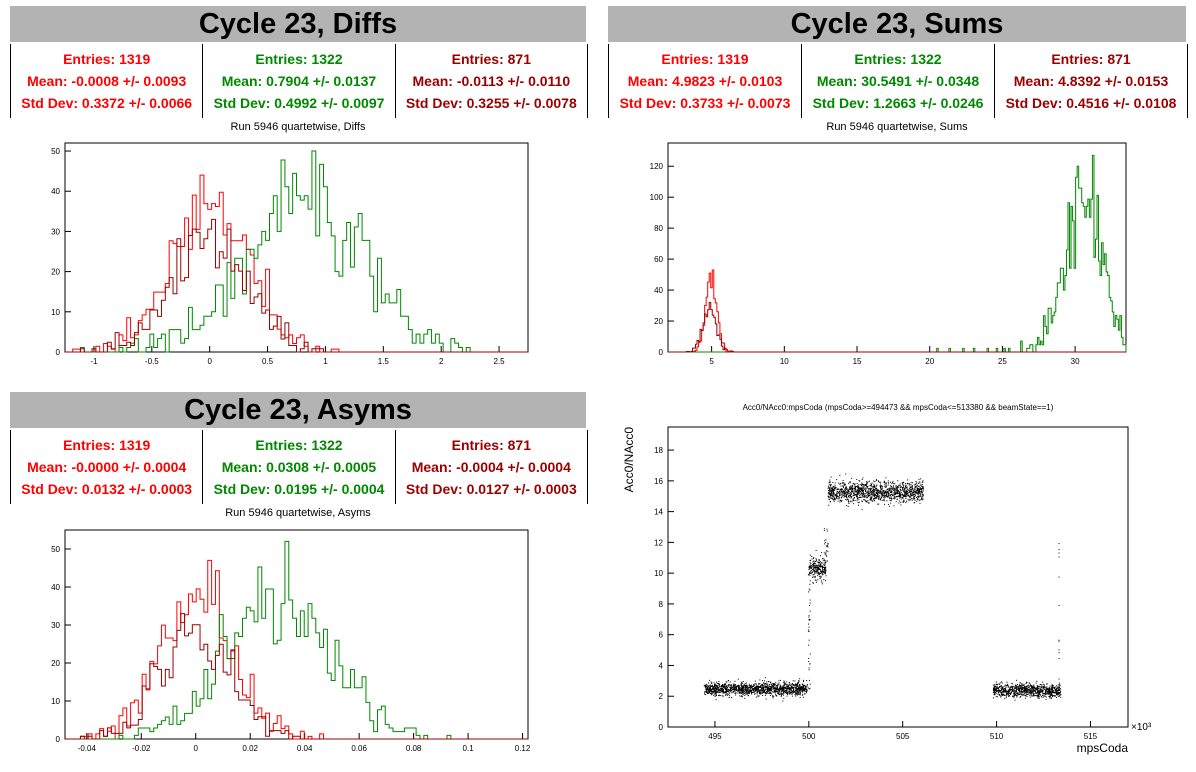 Image resolution: width=1196 pixels, height=772 pixels. I want to click on asyms-y-tick-label: 0, so click(58, 739).